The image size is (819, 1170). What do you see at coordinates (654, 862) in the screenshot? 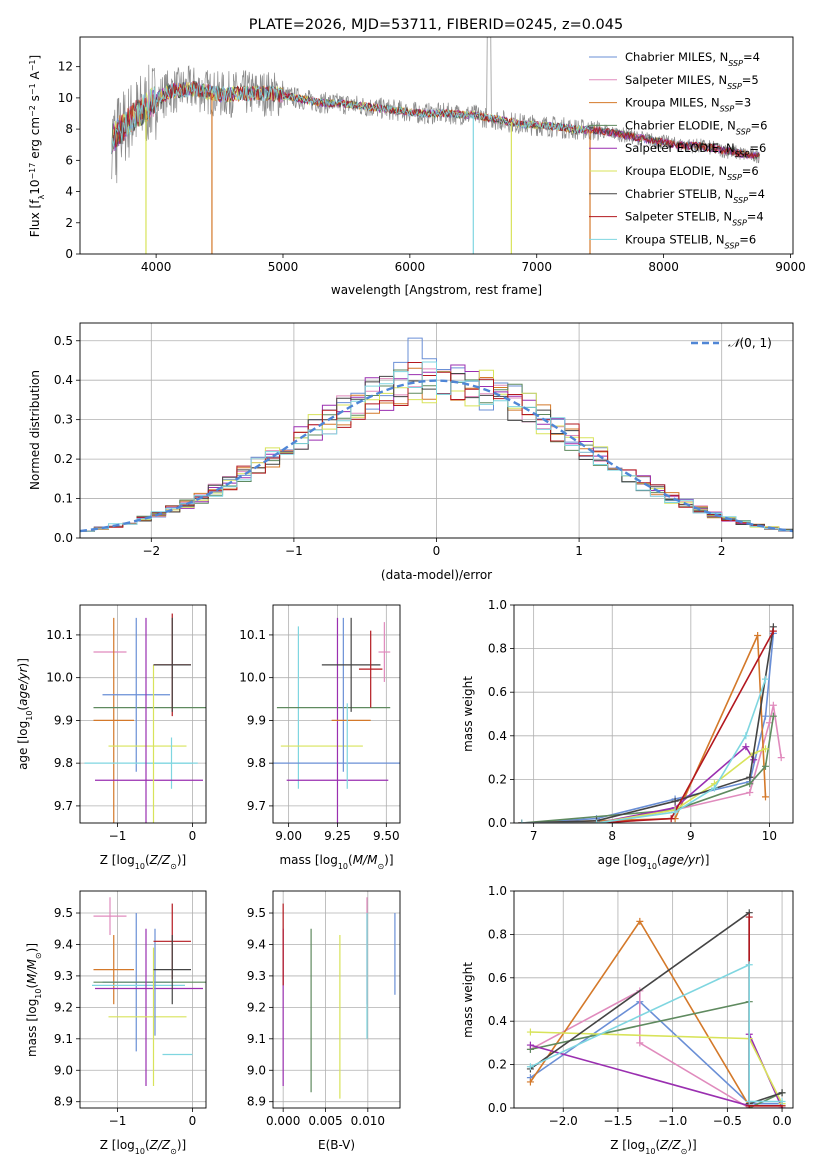
I see `x-axis-label: age [log10(age/yr)]` at bounding box center [654, 862].